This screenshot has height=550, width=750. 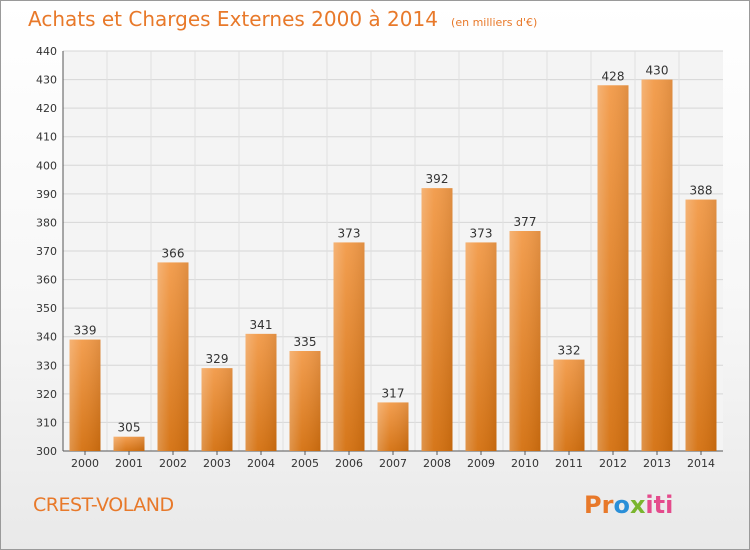 What do you see at coordinates (261, 463) in the screenshot?
I see `x-tick-label: 2004` at bounding box center [261, 463].